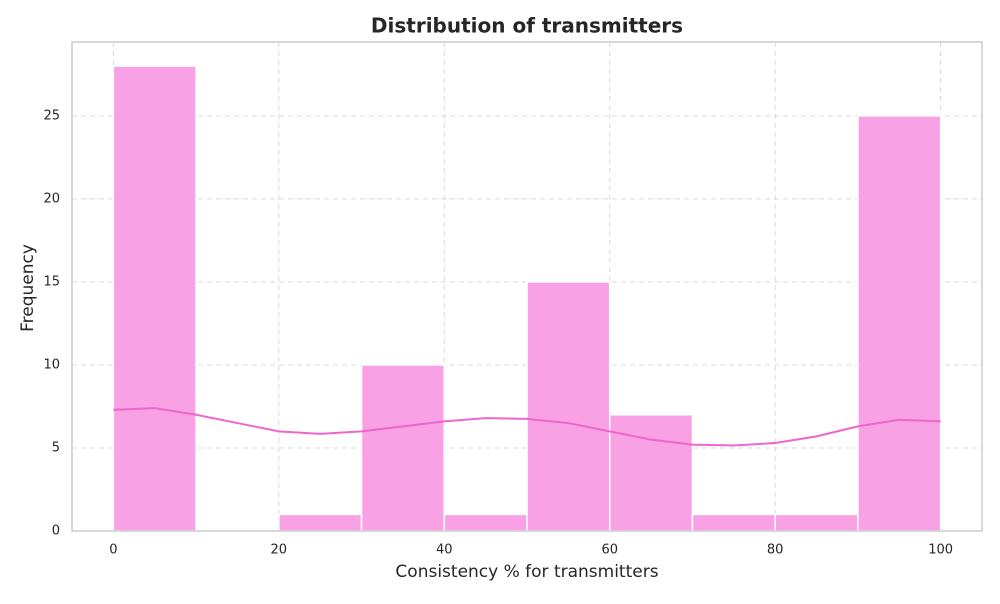 The image size is (1000, 604). I want to click on y-tick-label: 10, so click(51, 364).